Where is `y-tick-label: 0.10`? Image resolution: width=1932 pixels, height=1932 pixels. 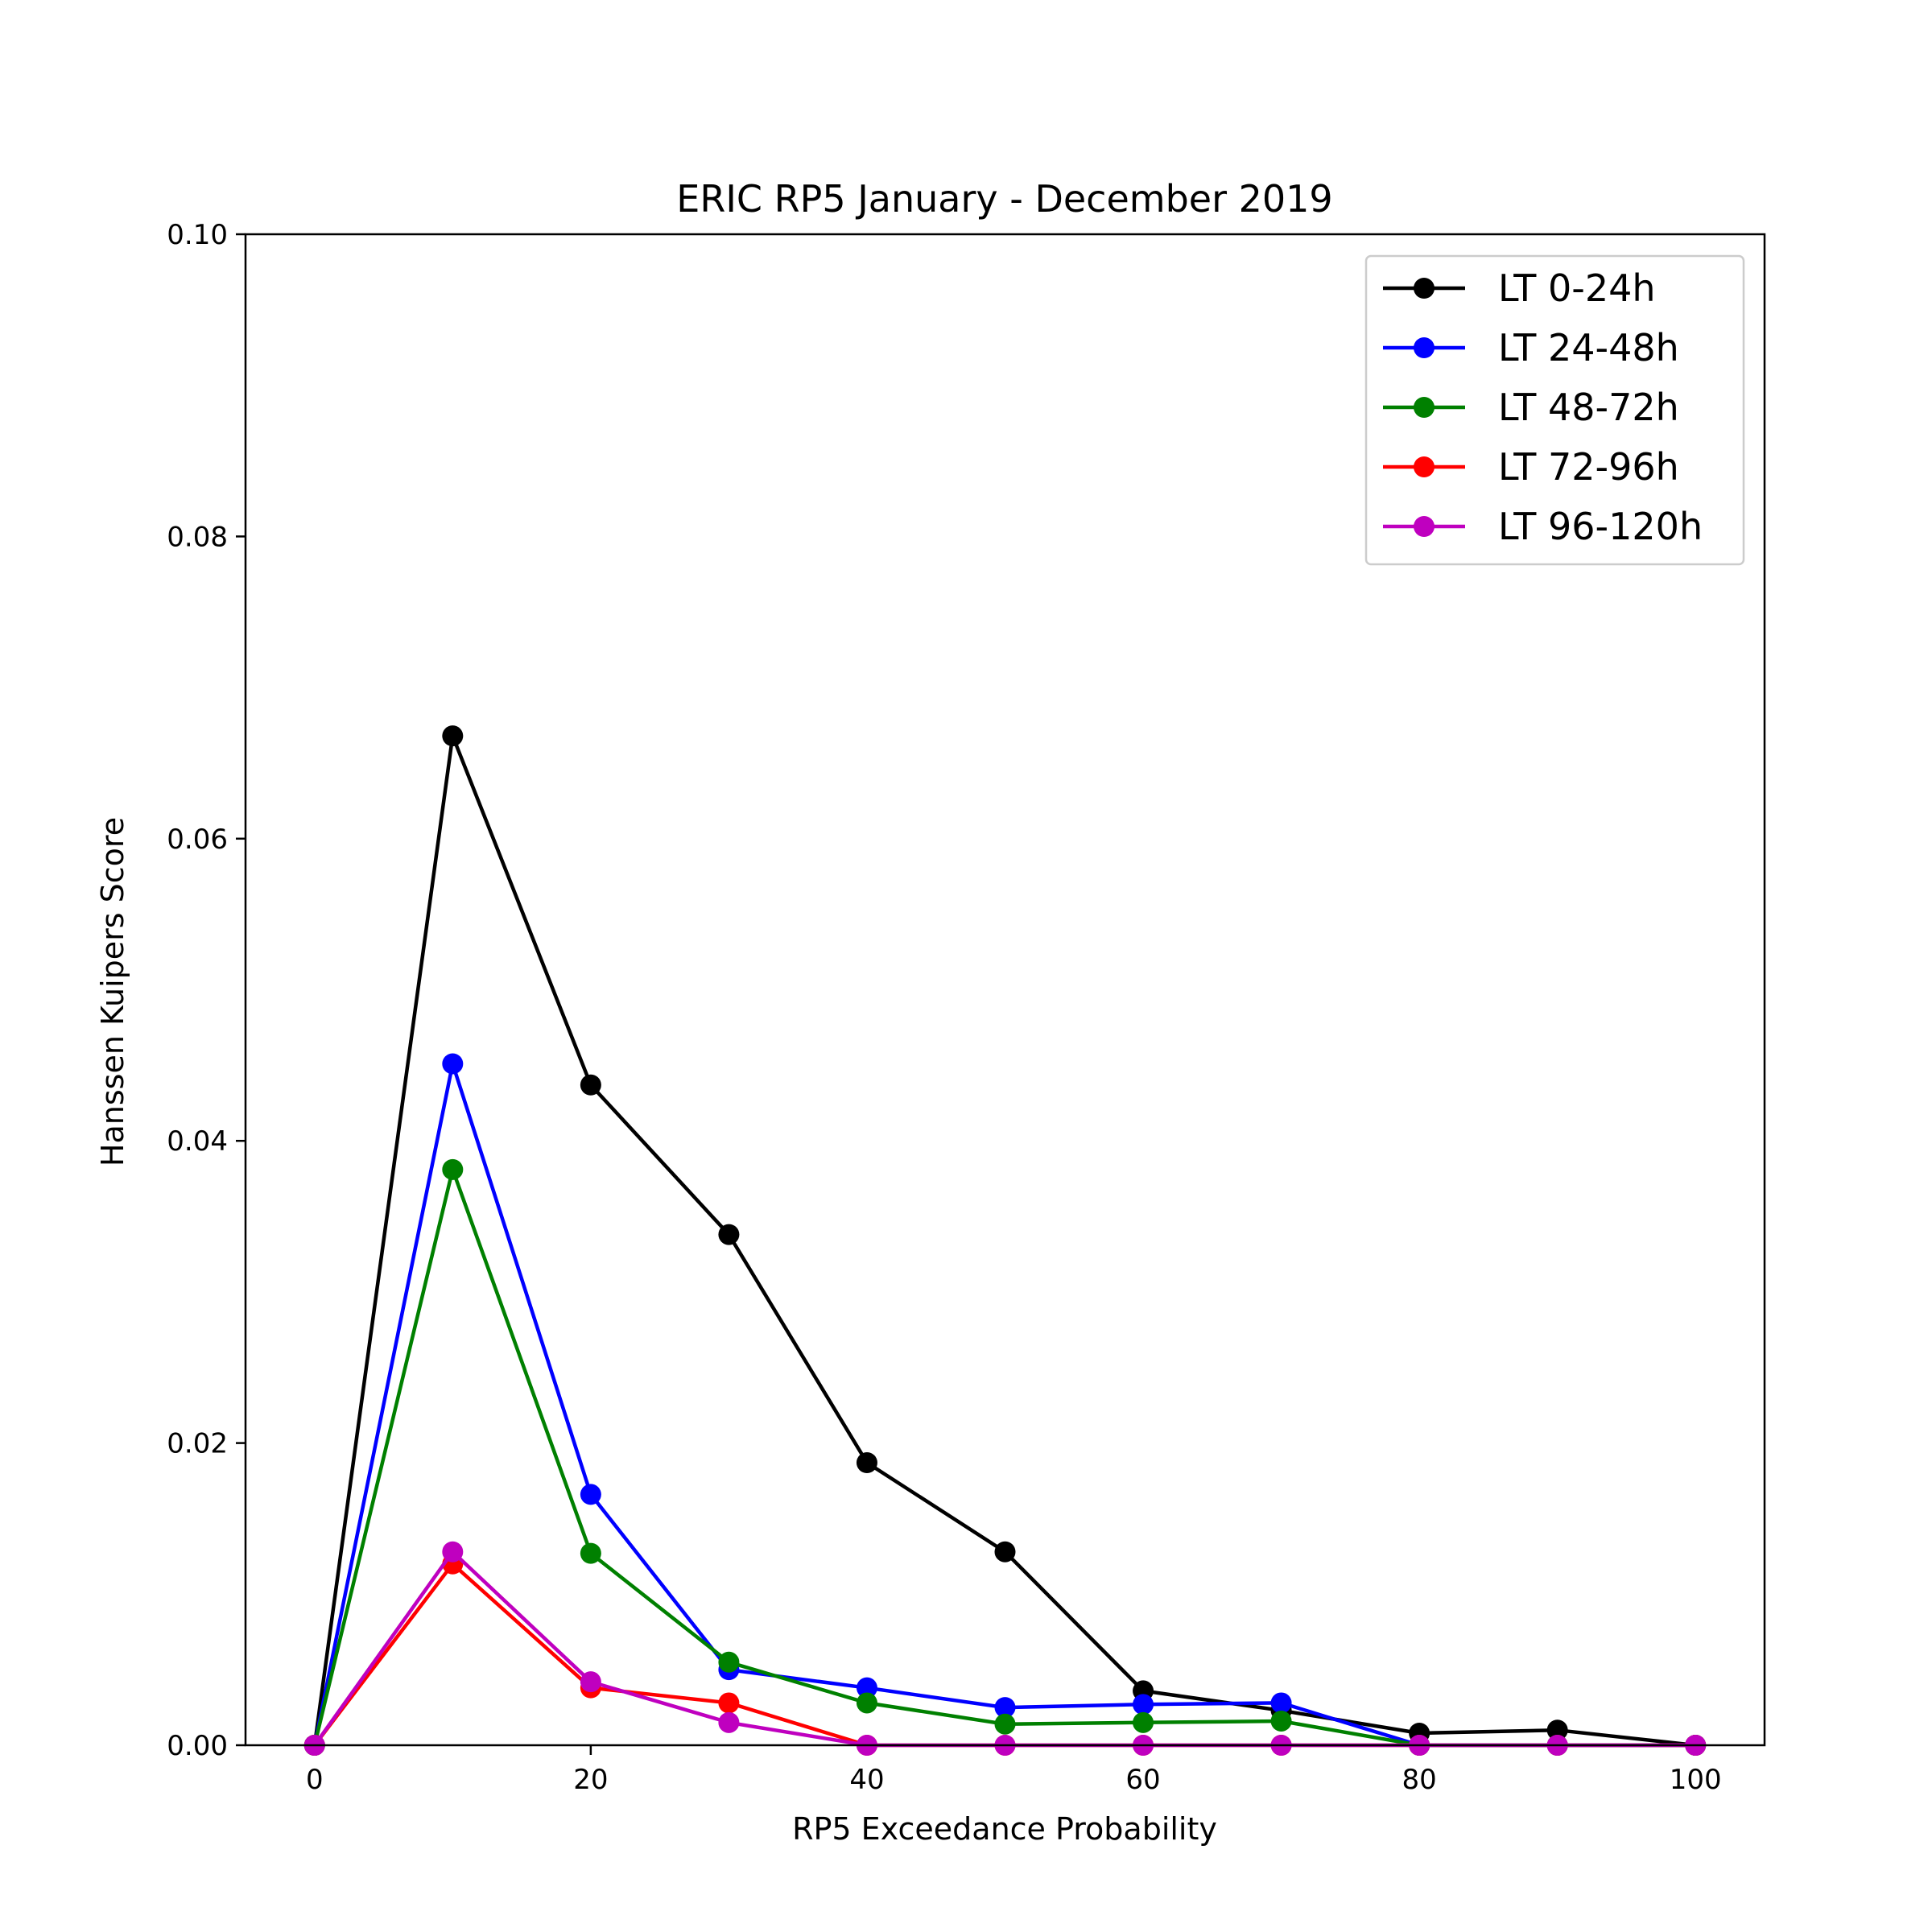
y-tick-label: 0.10 is located at coordinates (197, 235).